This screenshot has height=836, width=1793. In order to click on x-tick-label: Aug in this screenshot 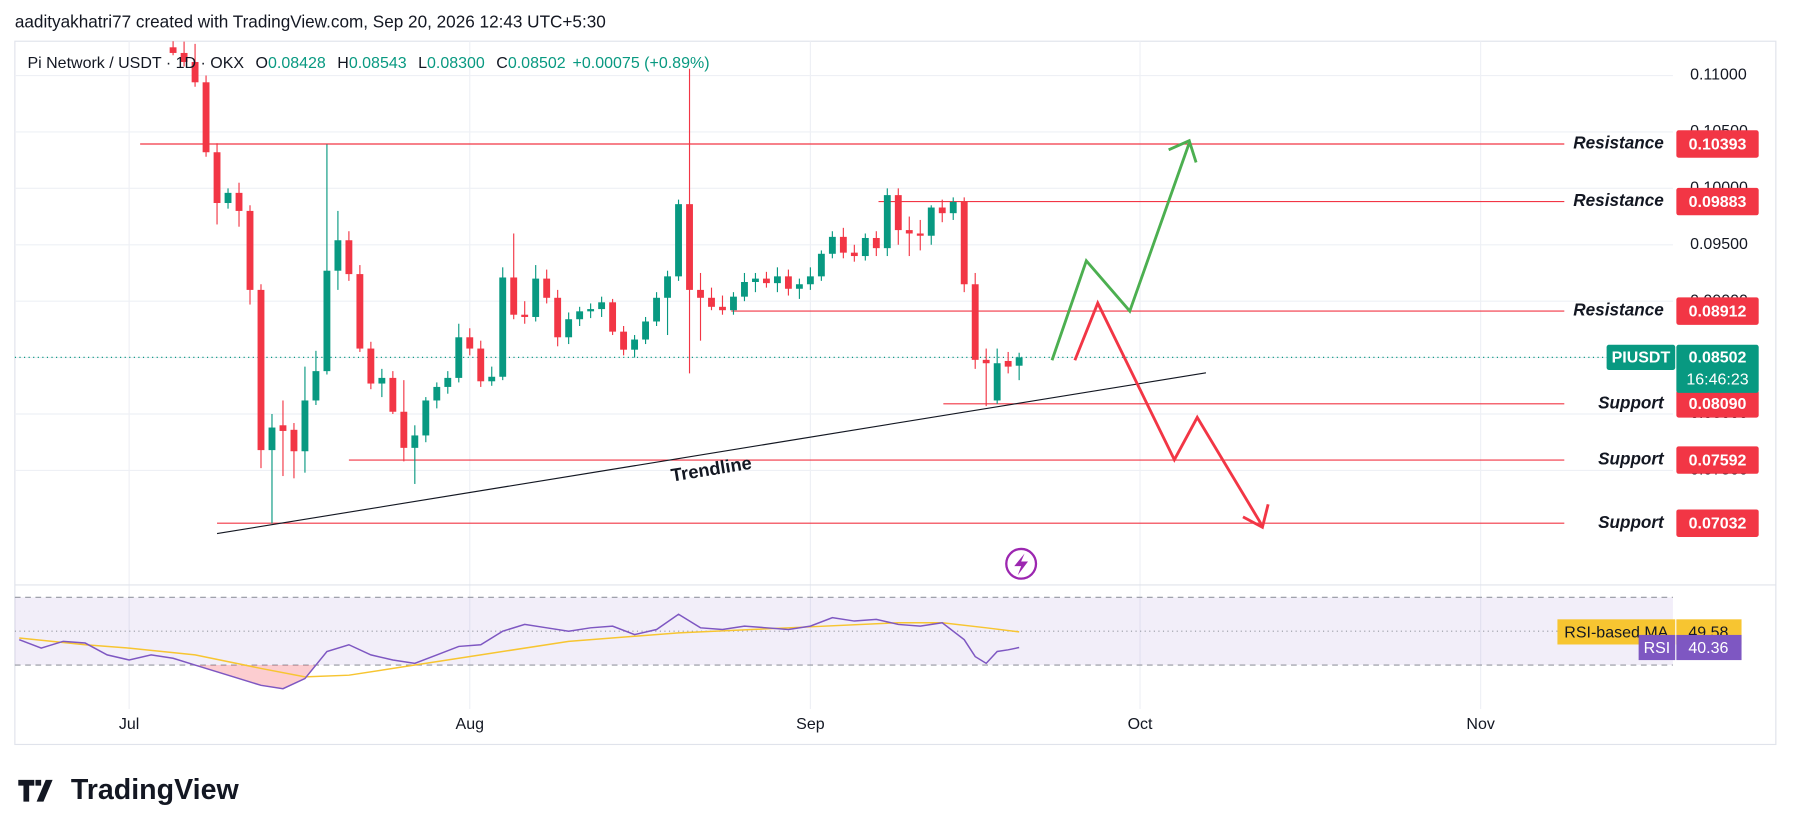, I will do `click(470, 724)`.